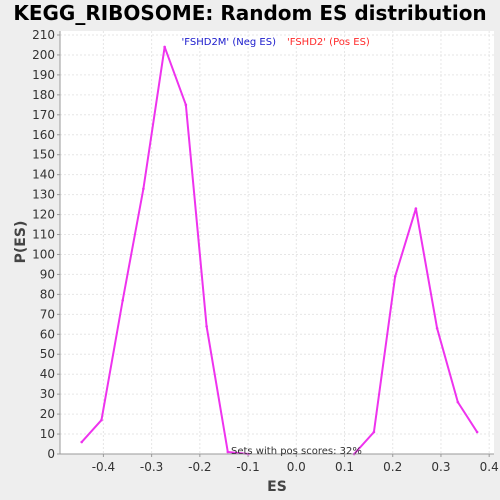  I want to click on x-axis-title: ES, so click(277, 487).